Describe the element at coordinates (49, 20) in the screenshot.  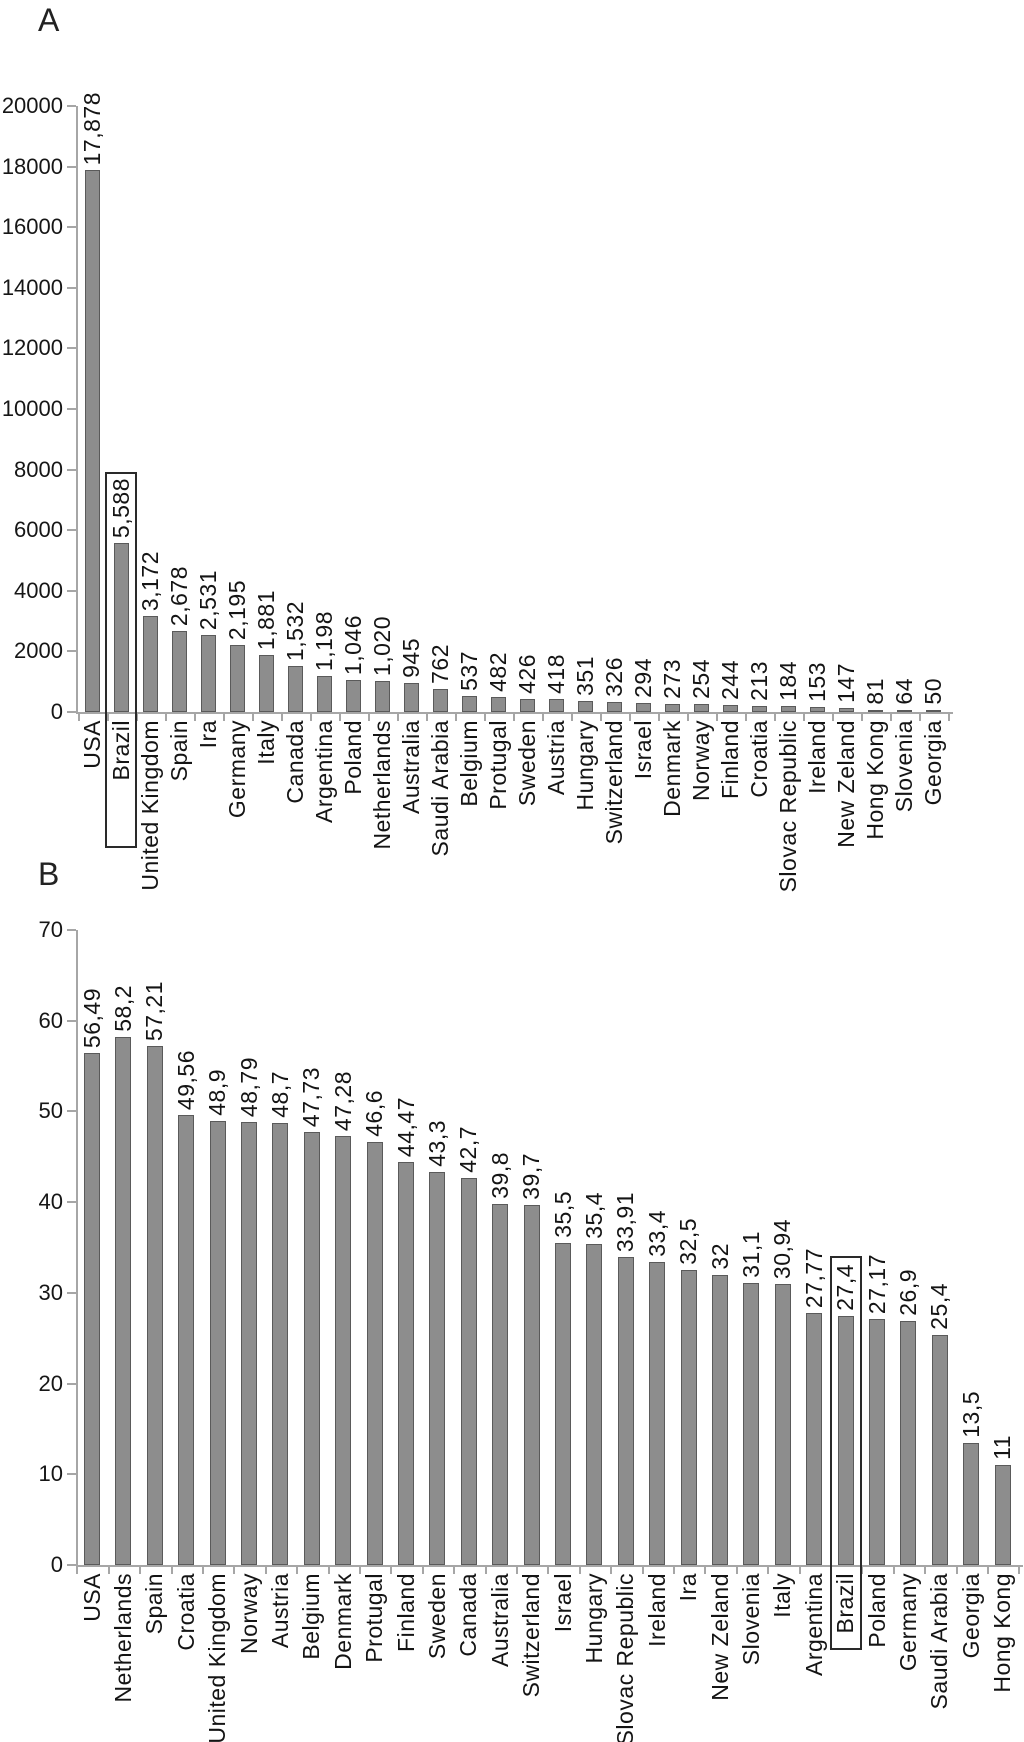
I see `panel-a-letter: A` at that location.